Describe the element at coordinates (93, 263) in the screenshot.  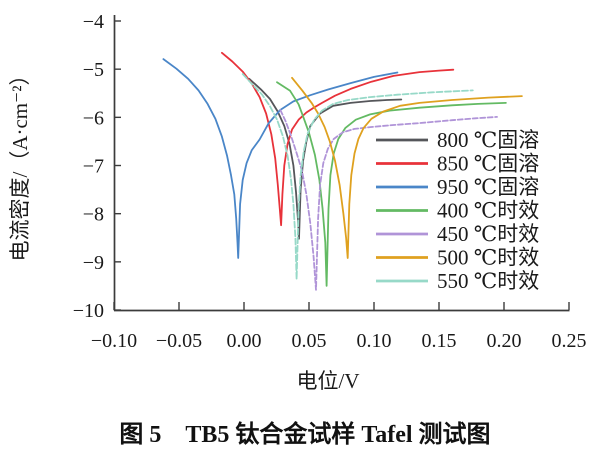
I see `y-tick-label: −9` at that location.